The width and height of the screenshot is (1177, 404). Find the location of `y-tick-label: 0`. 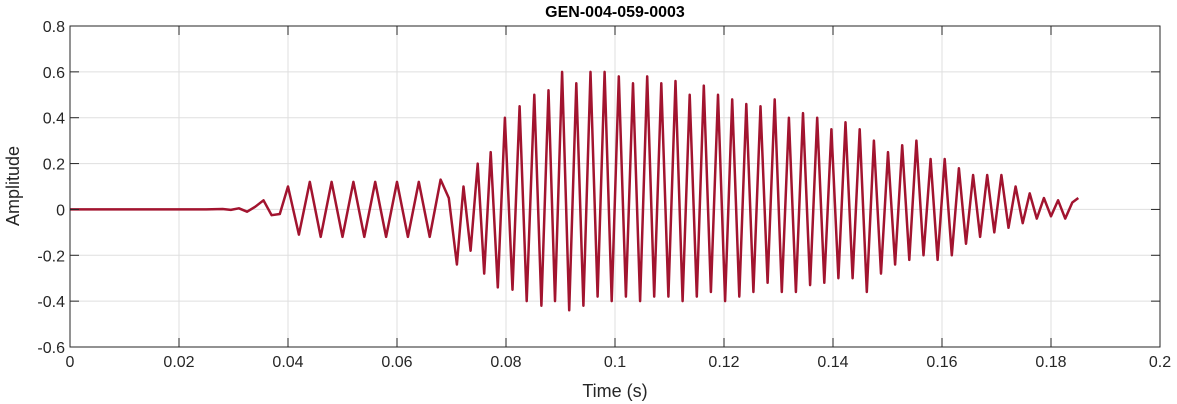

y-tick-label: 0 is located at coordinates (60, 210).